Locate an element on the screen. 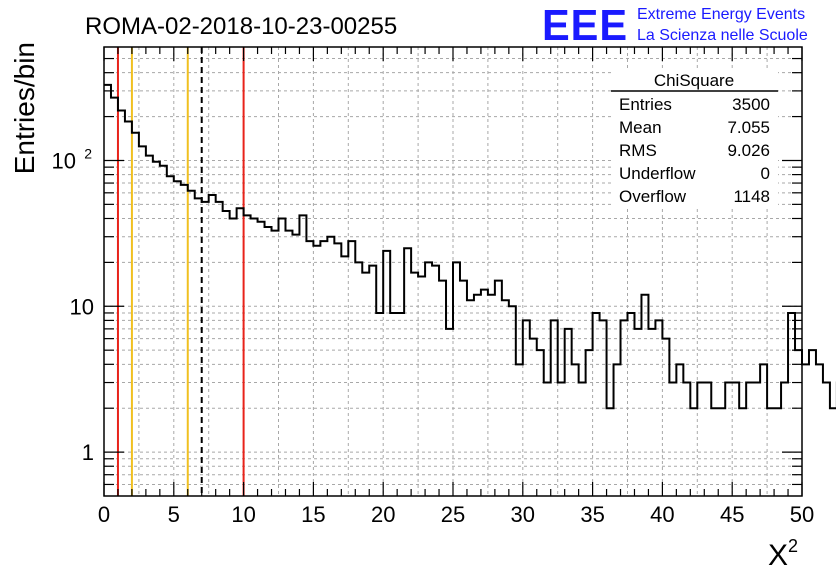 This screenshot has width=836, height=577. stats-value: 0 is located at coordinates (765, 173).